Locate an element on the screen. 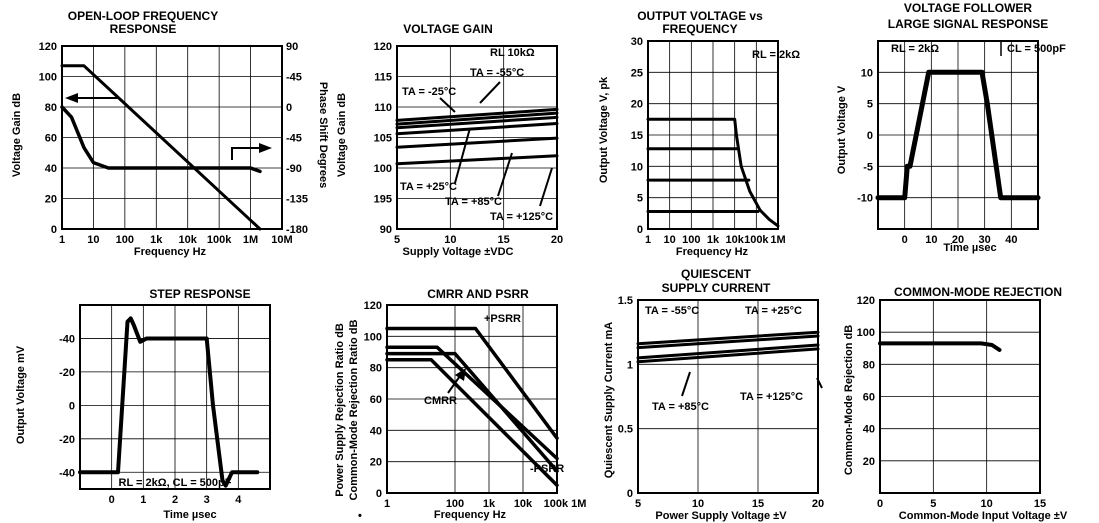 This screenshot has width=1099, height=523. x-axis-label: Power Supply Voltage ±V is located at coordinates (721, 516).